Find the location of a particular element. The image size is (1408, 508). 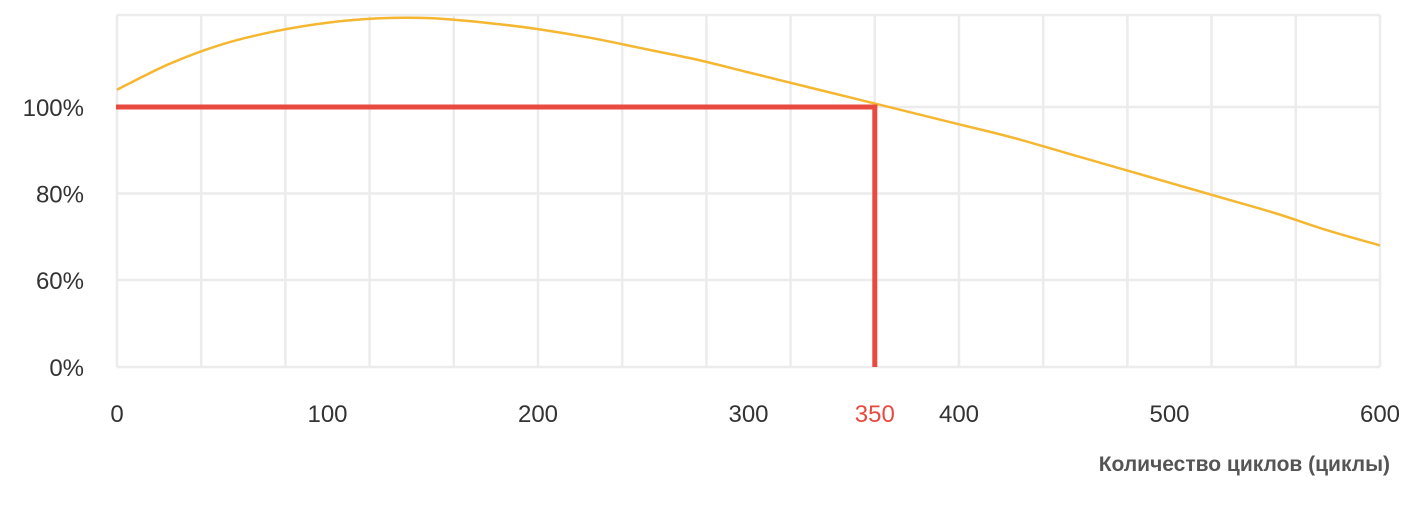

x-tick-labels: 0 100 200 300 400 500 600 350 is located at coordinates (755, 414).